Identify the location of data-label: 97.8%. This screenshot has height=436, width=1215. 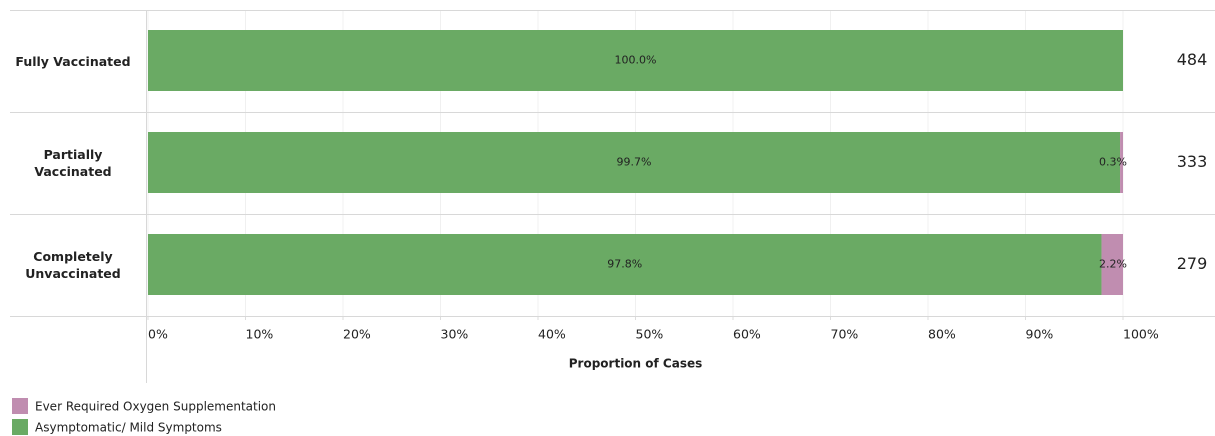
(624, 264).